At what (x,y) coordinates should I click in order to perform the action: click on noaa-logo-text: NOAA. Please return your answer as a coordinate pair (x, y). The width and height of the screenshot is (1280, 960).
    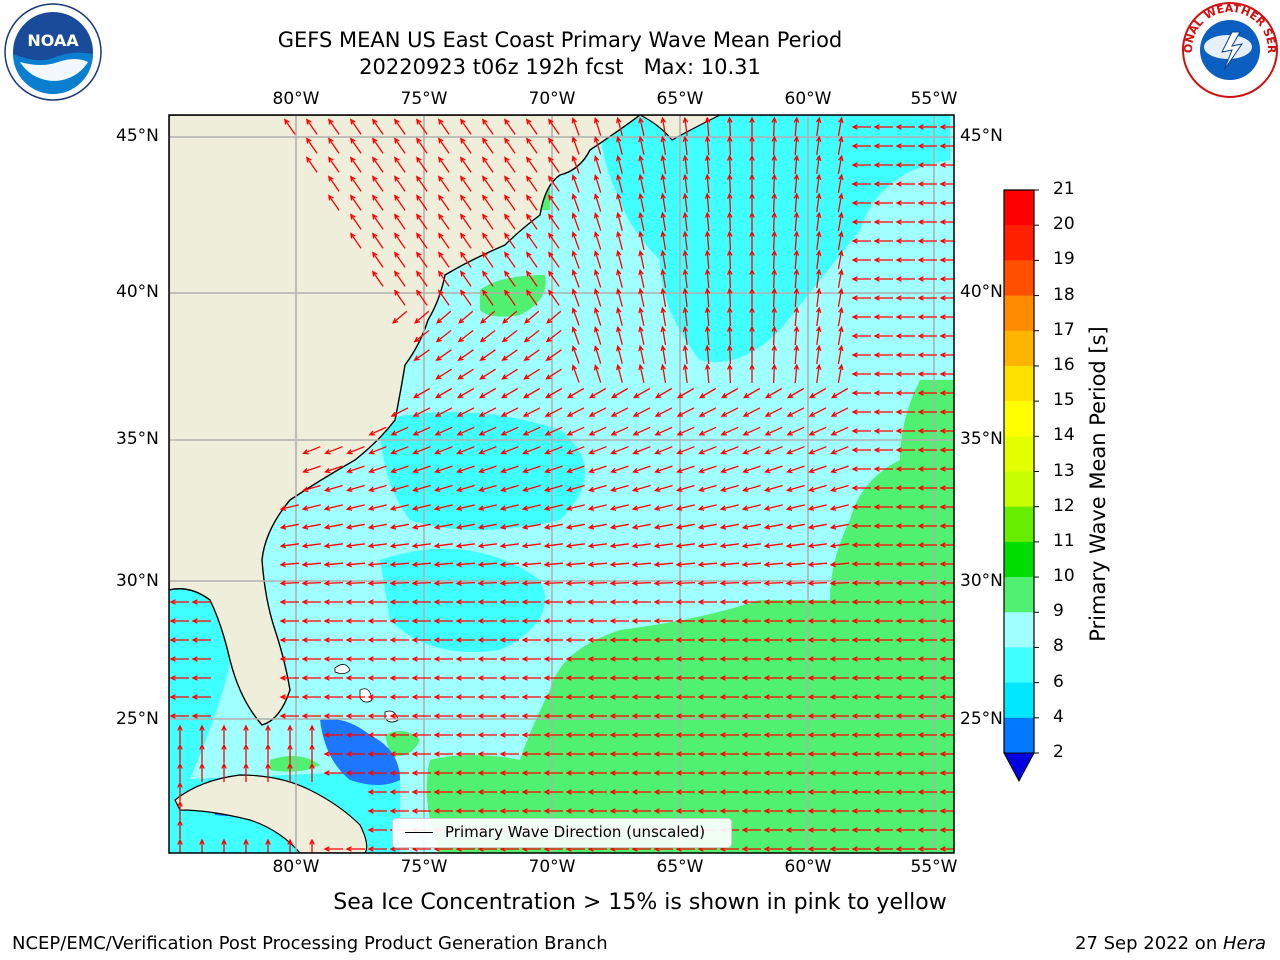
    Looking at the image, I should click on (53, 40).